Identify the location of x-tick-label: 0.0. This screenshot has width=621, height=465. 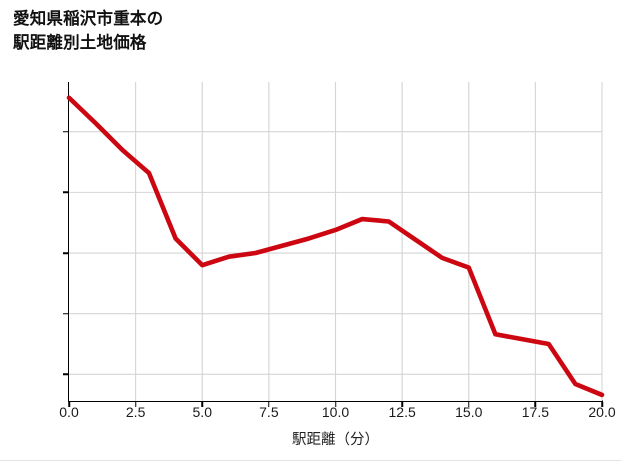
(69, 412).